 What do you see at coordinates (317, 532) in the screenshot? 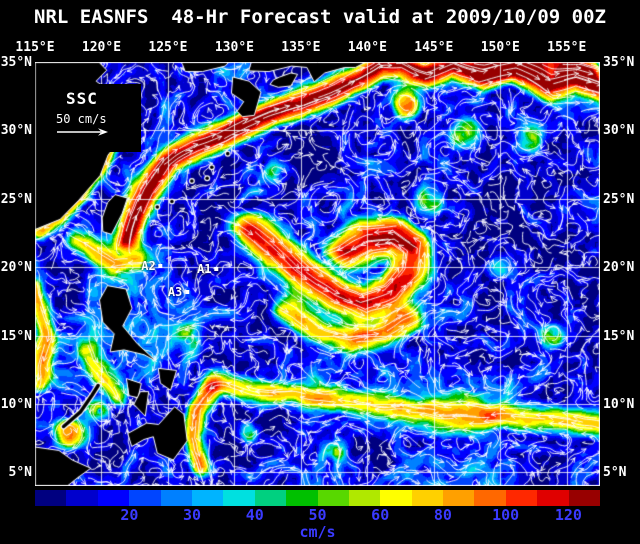
I see `colorbar-units: cm/s` at bounding box center [317, 532].